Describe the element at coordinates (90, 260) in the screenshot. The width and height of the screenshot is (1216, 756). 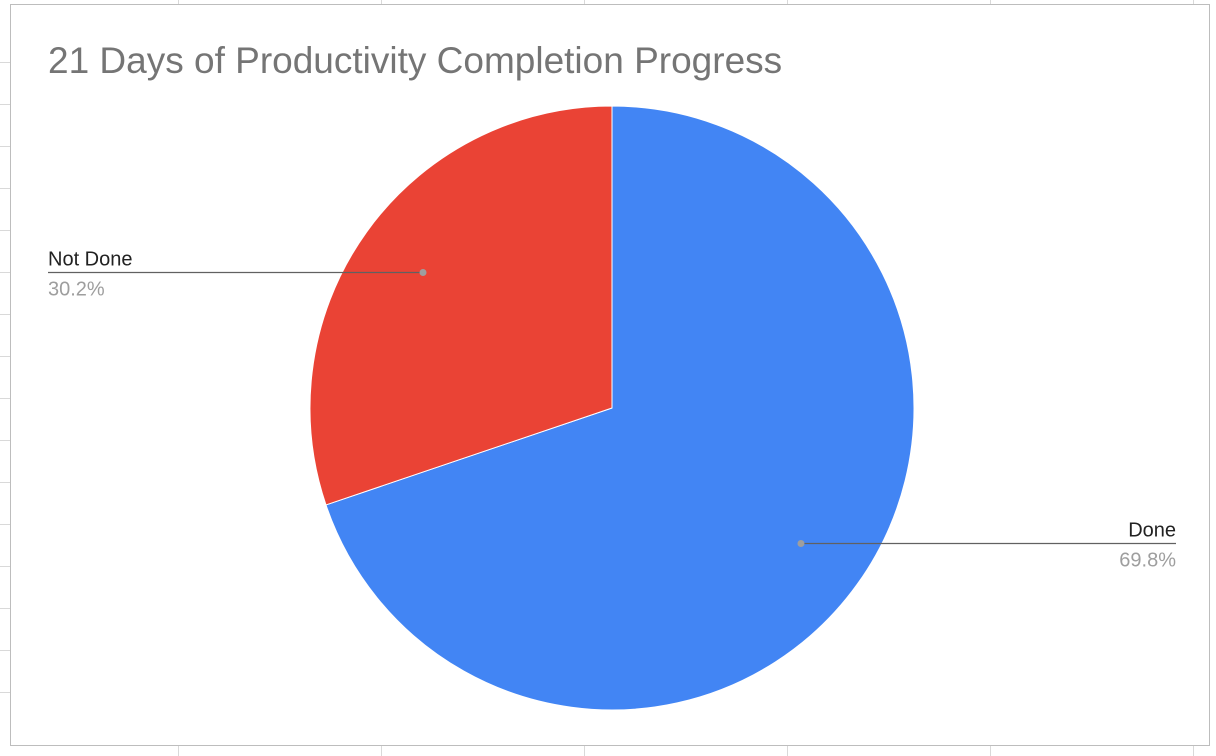
I see `slice-label-not-done: Not Done` at that location.